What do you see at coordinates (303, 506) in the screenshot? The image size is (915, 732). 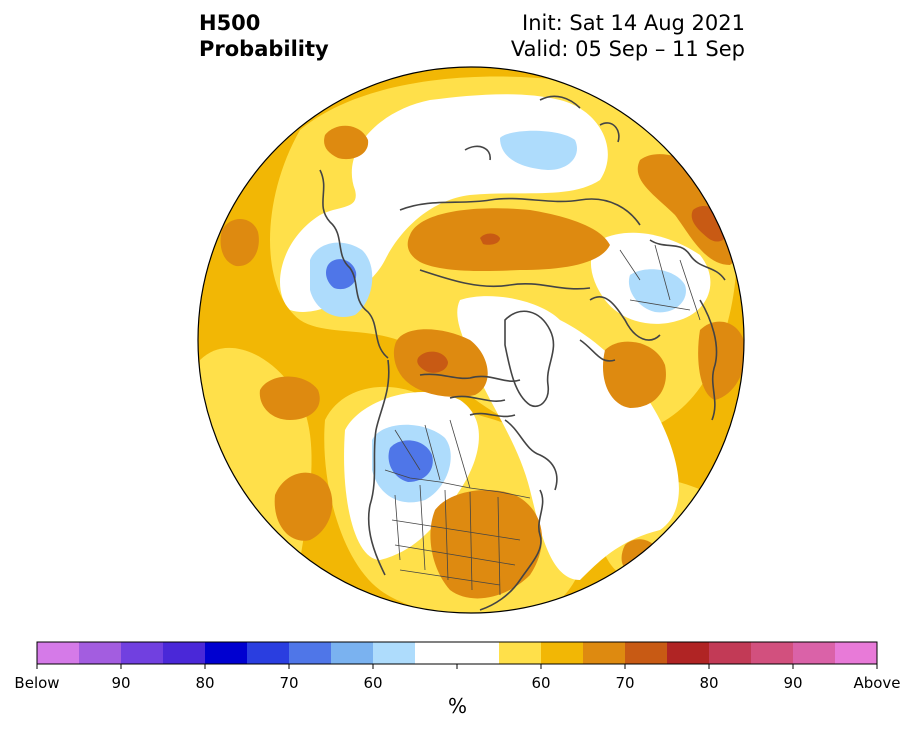 I see `orange-zone-pacific-west` at bounding box center [303, 506].